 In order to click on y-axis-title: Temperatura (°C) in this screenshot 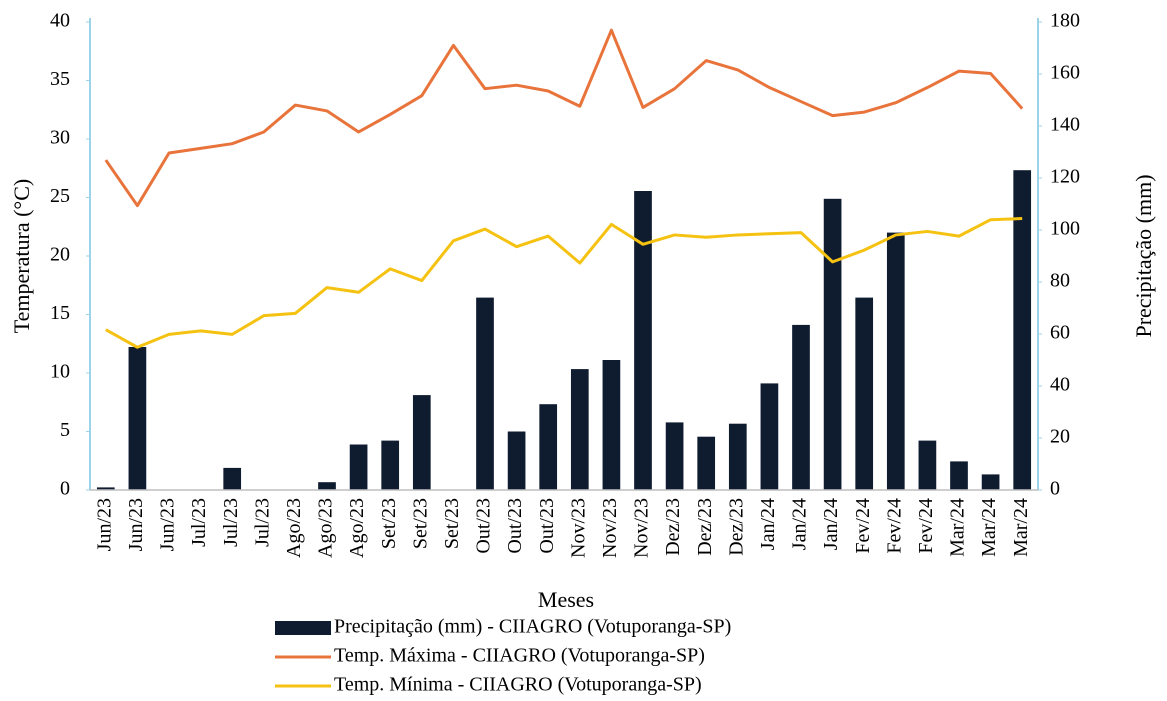, I will do `click(21, 256)`.